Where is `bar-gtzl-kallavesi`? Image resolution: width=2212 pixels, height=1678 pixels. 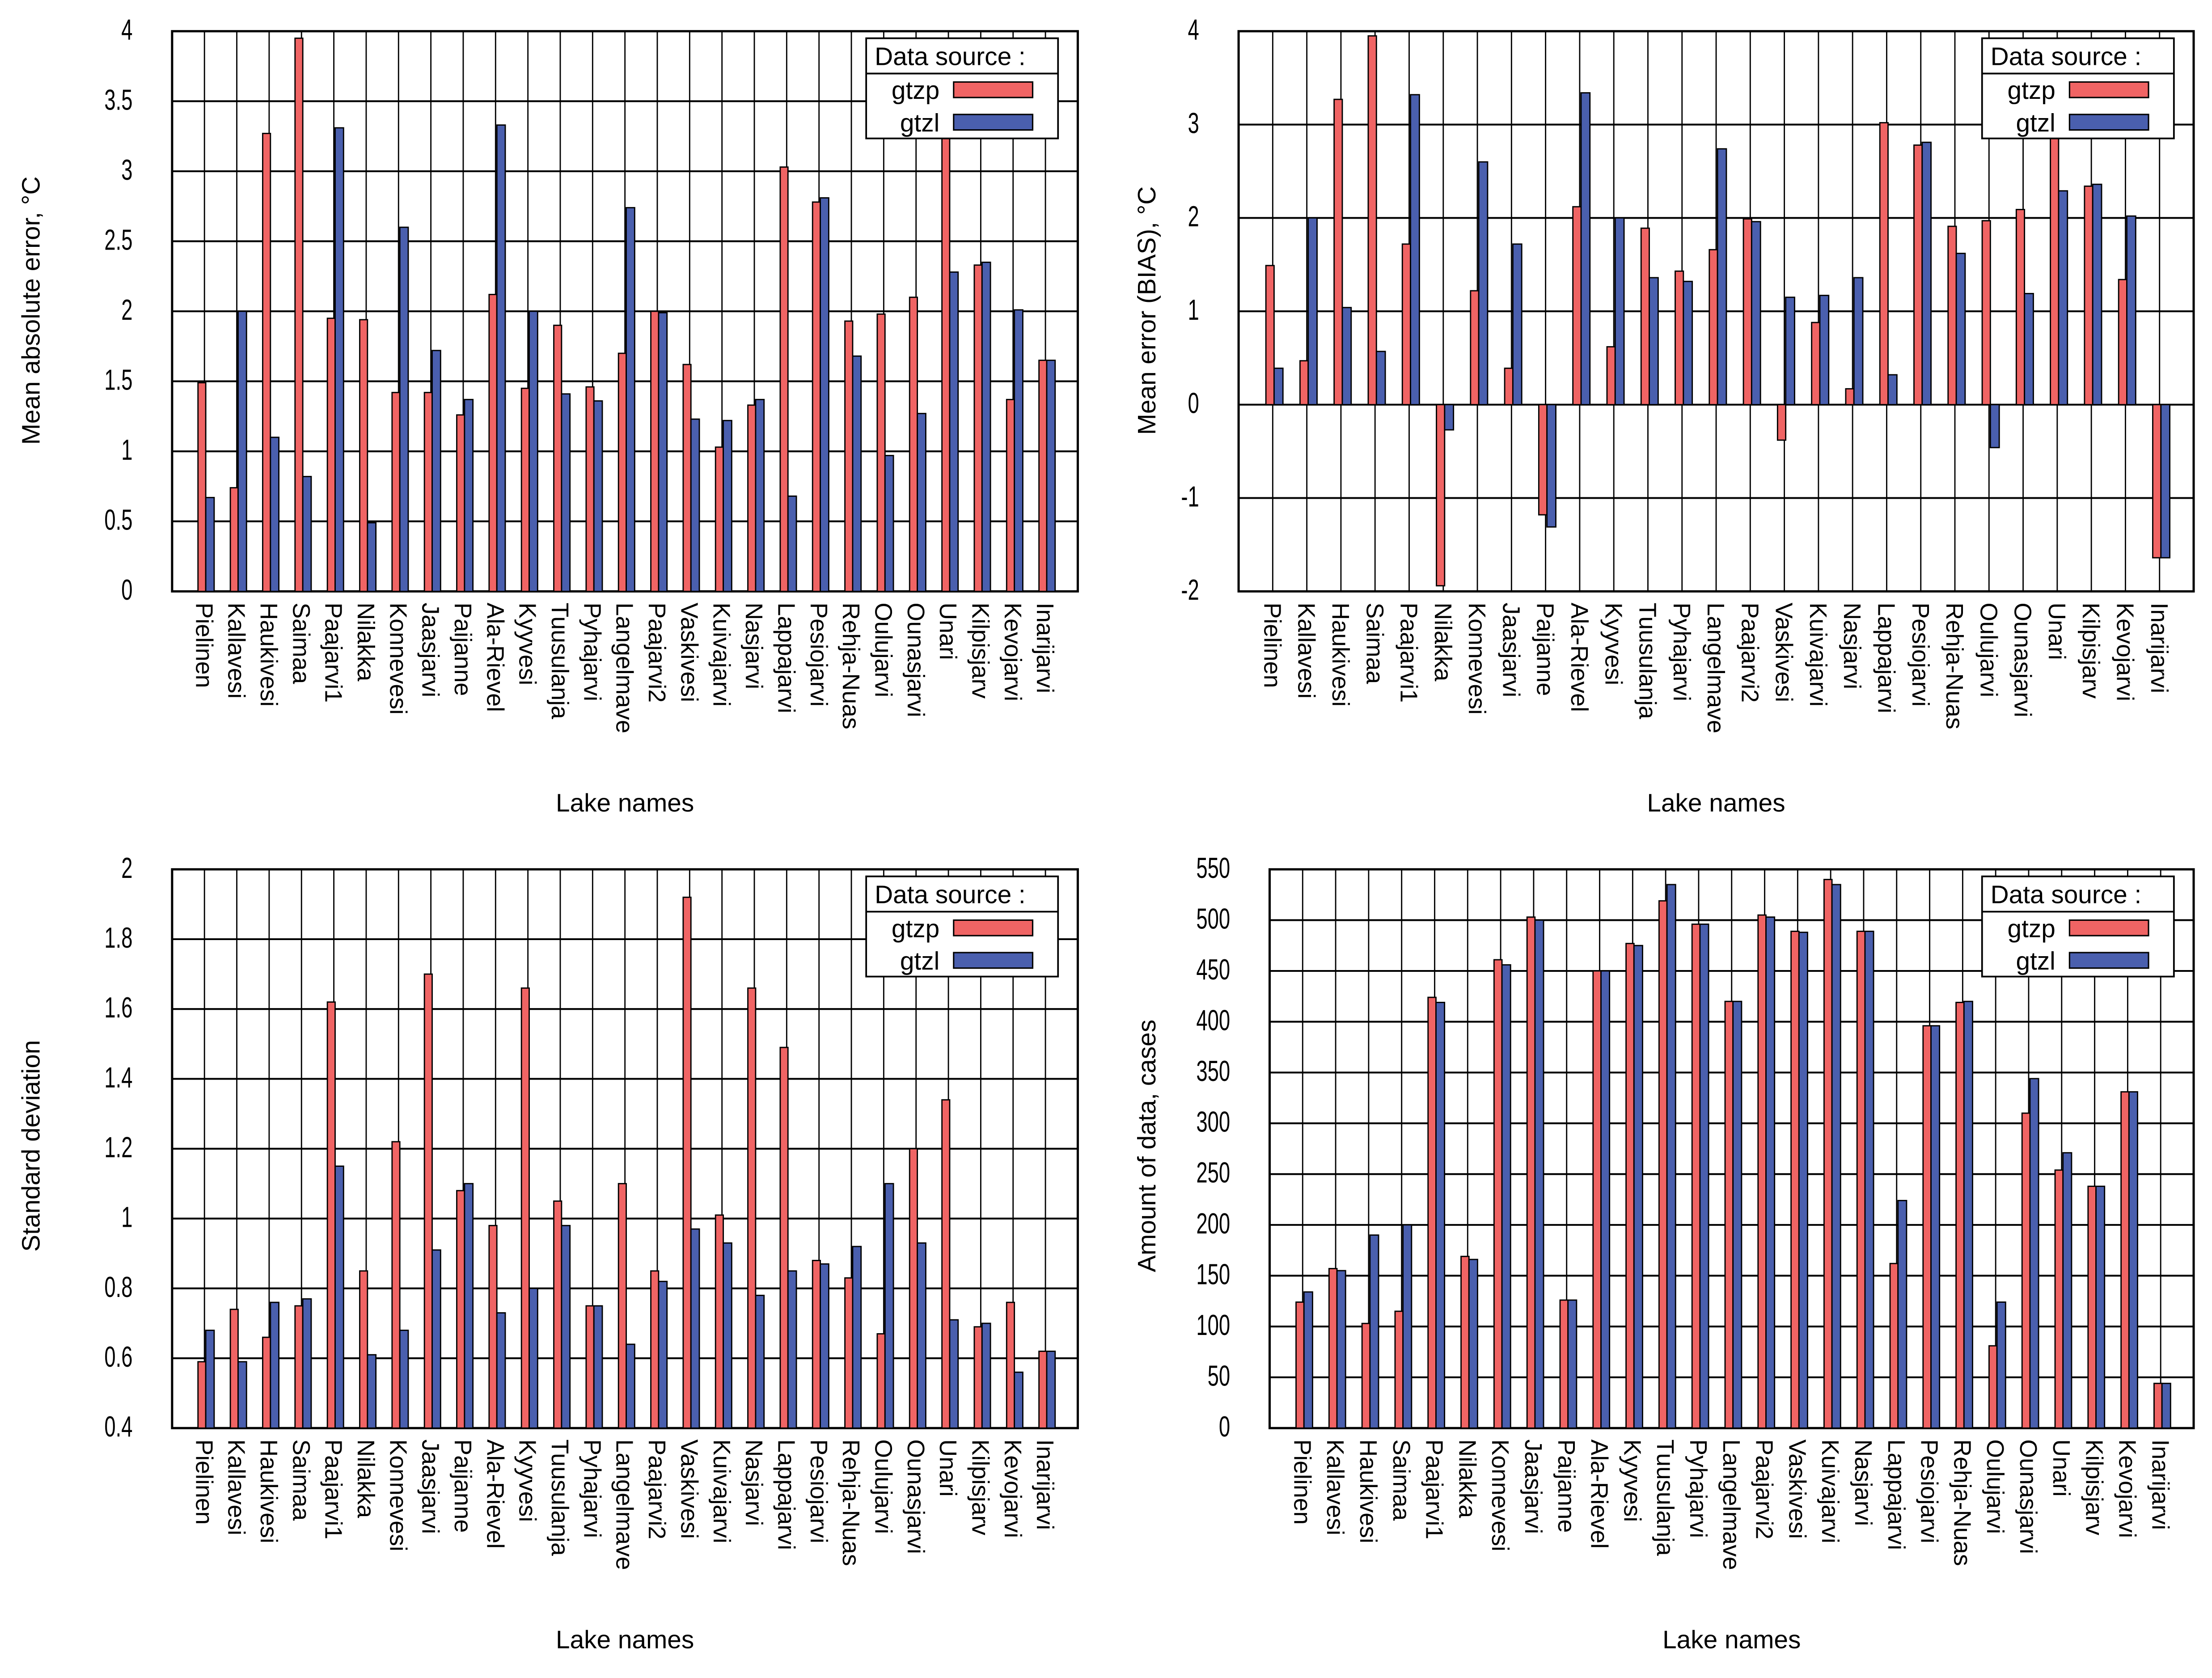 bar-gtzl-kallavesi is located at coordinates (1341, 1349).